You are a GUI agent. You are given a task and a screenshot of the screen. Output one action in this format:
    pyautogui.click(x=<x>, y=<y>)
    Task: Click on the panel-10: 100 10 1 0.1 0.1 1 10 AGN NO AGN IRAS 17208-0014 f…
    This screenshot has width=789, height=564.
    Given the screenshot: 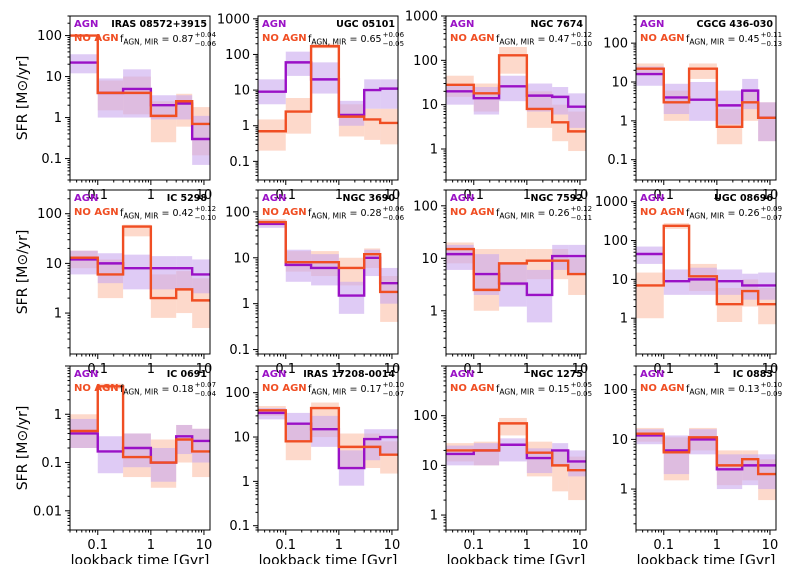 What is the action you would take?
    pyautogui.click(x=314, y=464)
    